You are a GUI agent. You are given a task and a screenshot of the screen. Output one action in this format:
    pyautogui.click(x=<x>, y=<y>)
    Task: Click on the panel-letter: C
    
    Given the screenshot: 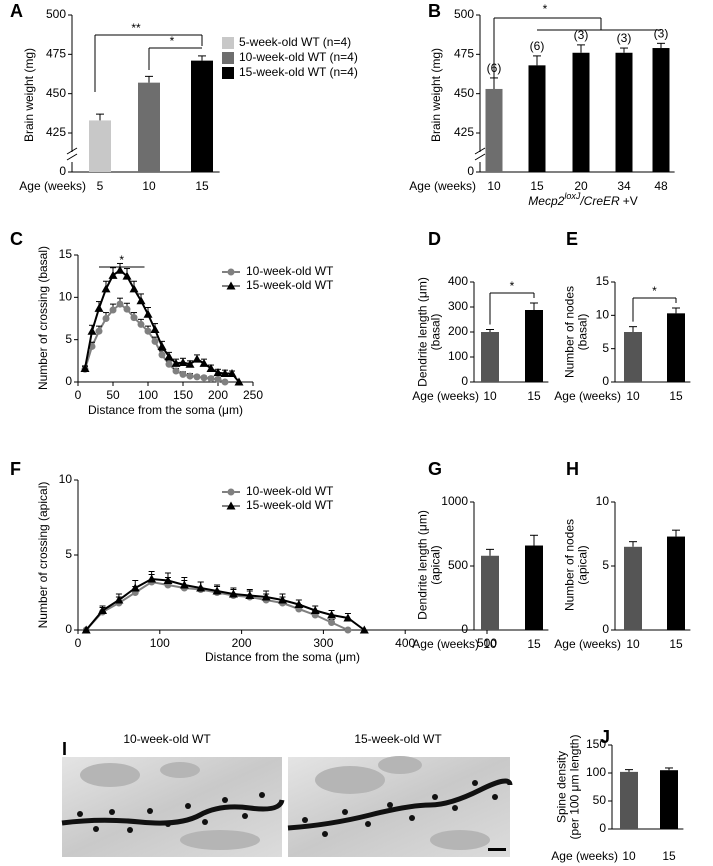 What is the action you would take?
    pyautogui.click(x=16, y=239)
    